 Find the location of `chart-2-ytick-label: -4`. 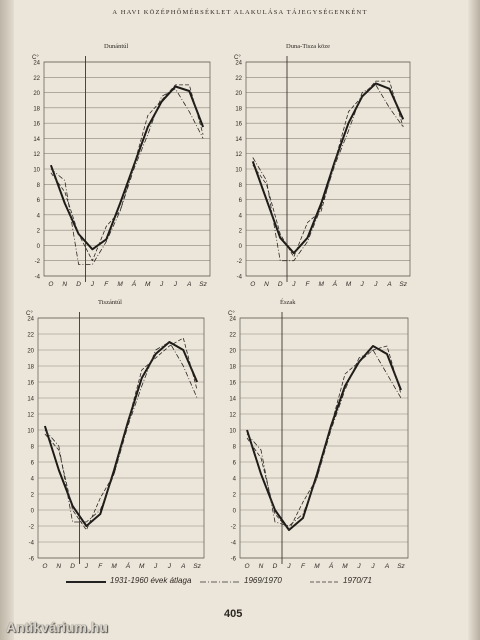

chart-2-ytick-label: -4 is located at coordinates (240, 278).